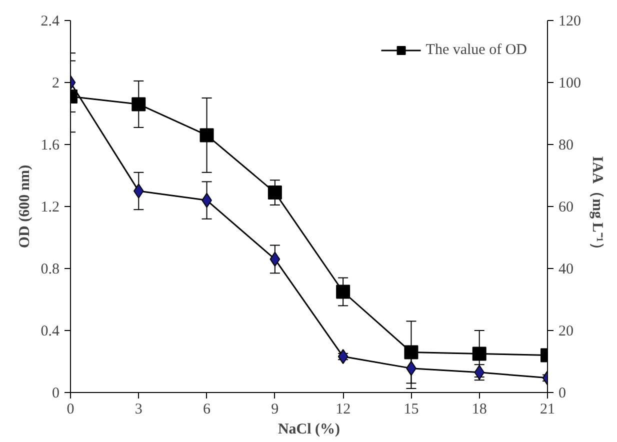 The height and width of the screenshot is (442, 617). What do you see at coordinates (50, 270) in the screenshot?
I see `y-tick-label: 0.8` at bounding box center [50, 270].